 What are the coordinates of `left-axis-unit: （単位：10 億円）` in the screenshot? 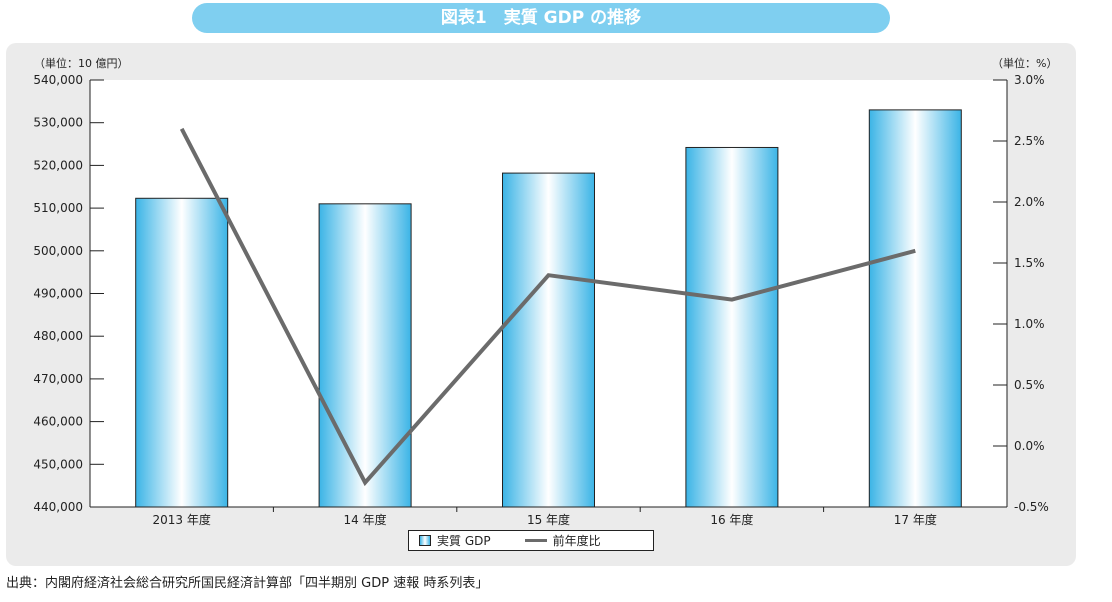 It's located at (81, 63).